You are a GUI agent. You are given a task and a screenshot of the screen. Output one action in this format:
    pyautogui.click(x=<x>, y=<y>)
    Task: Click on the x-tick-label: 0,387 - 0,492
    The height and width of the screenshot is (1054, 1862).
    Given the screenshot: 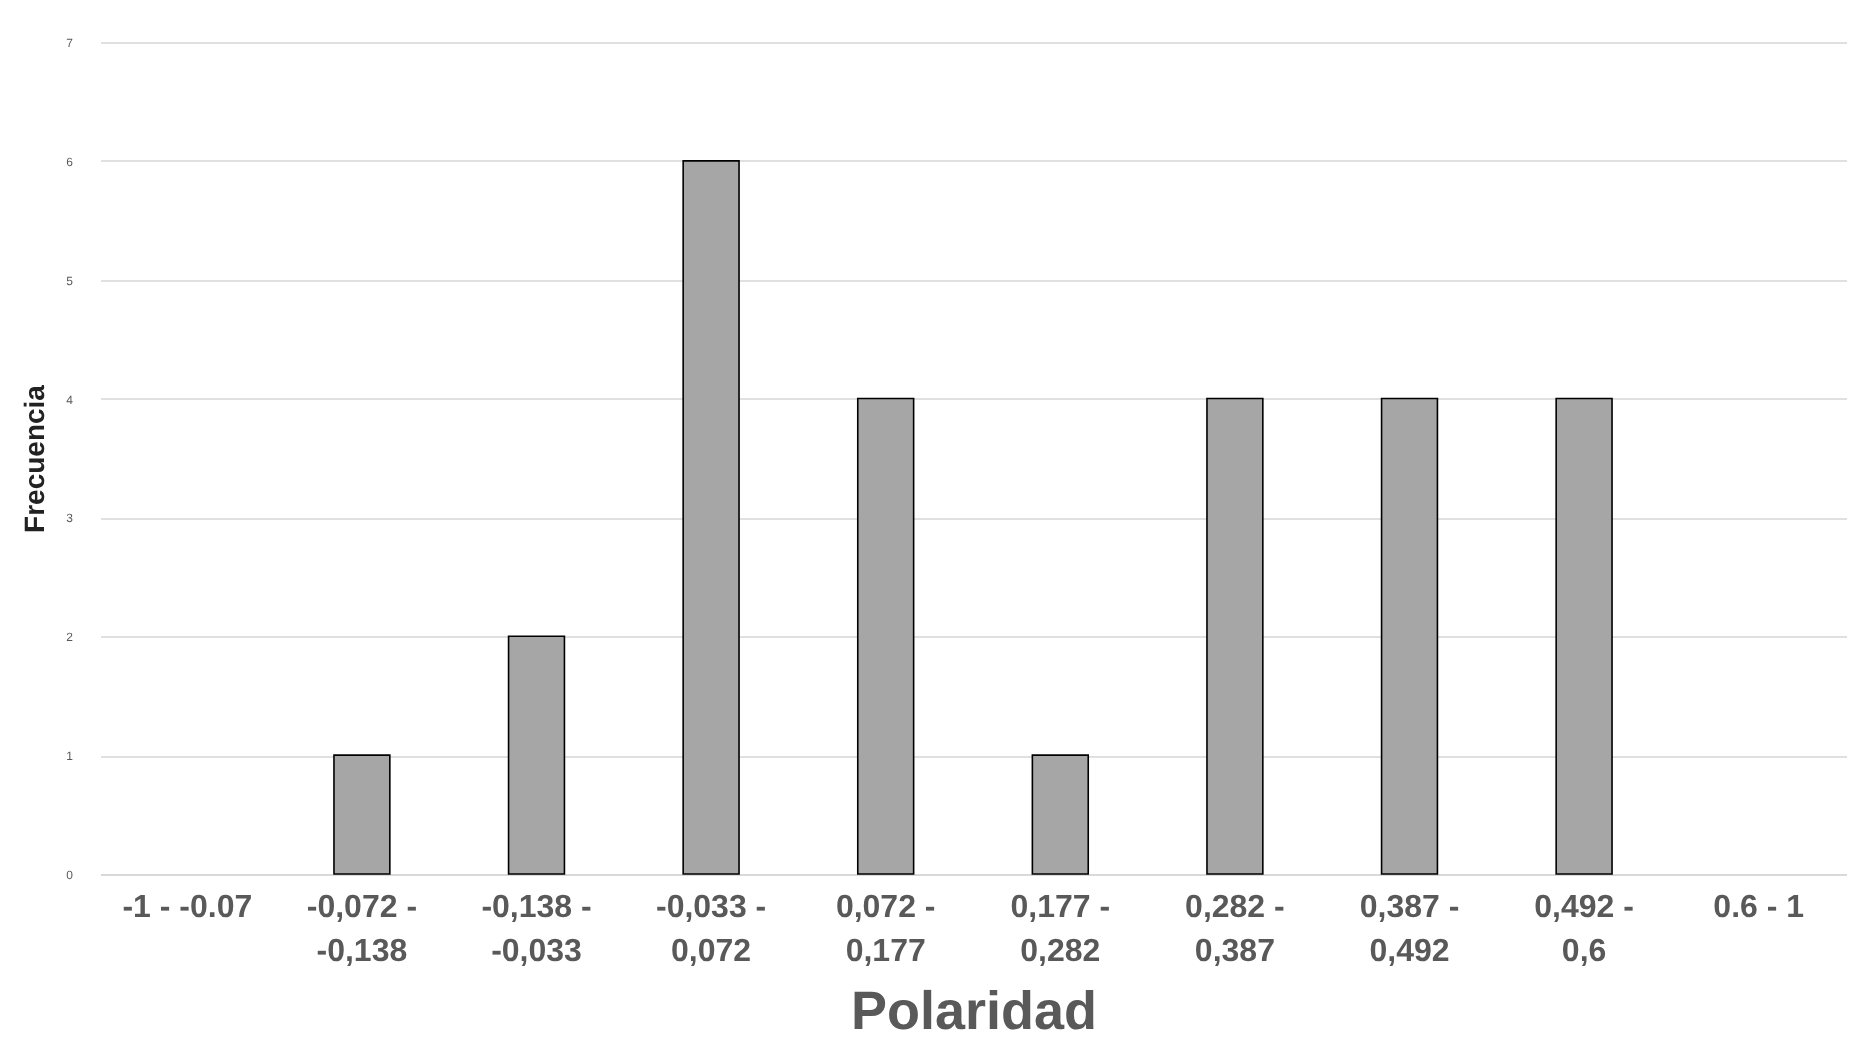 What is the action you would take?
    pyautogui.click(x=1409, y=930)
    